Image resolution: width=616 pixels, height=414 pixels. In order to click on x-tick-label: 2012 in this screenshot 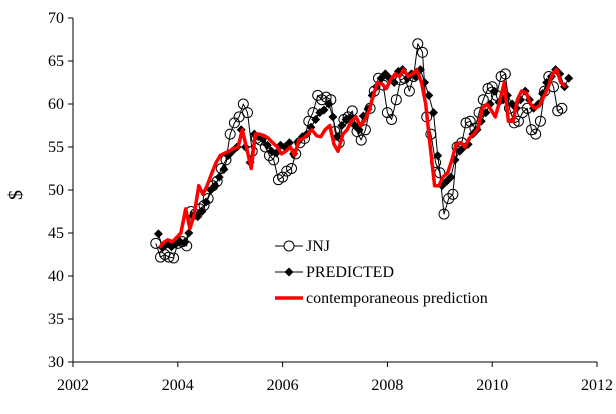, I will do `click(597, 385)`.